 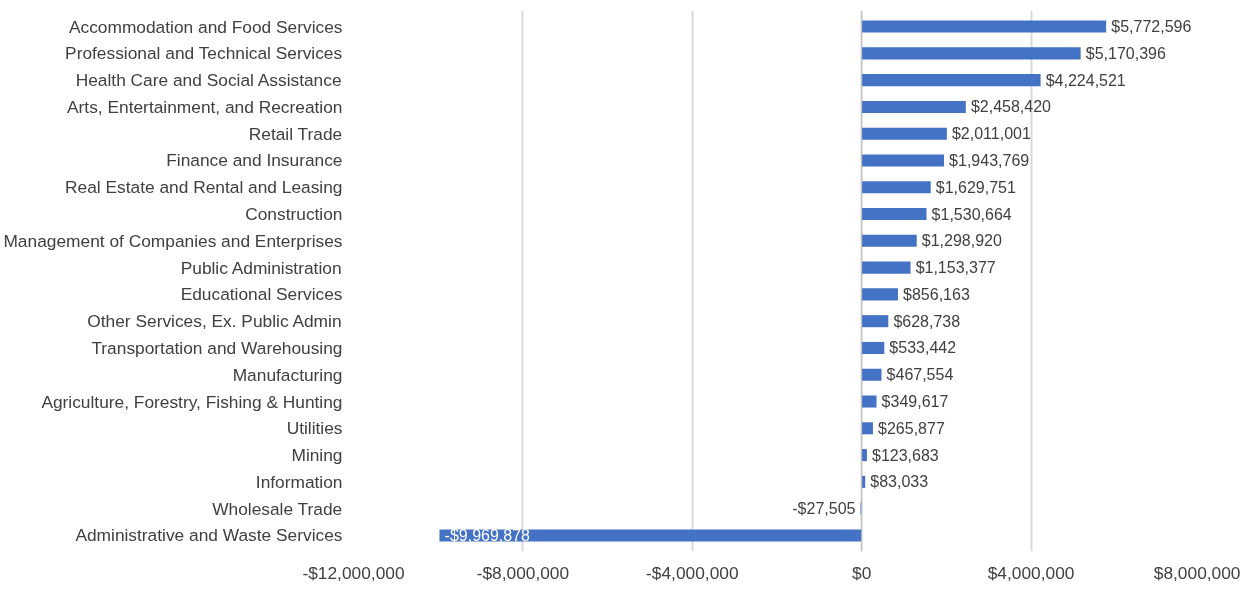 I want to click on data-label: -$9,969,878, so click(x=487, y=535).